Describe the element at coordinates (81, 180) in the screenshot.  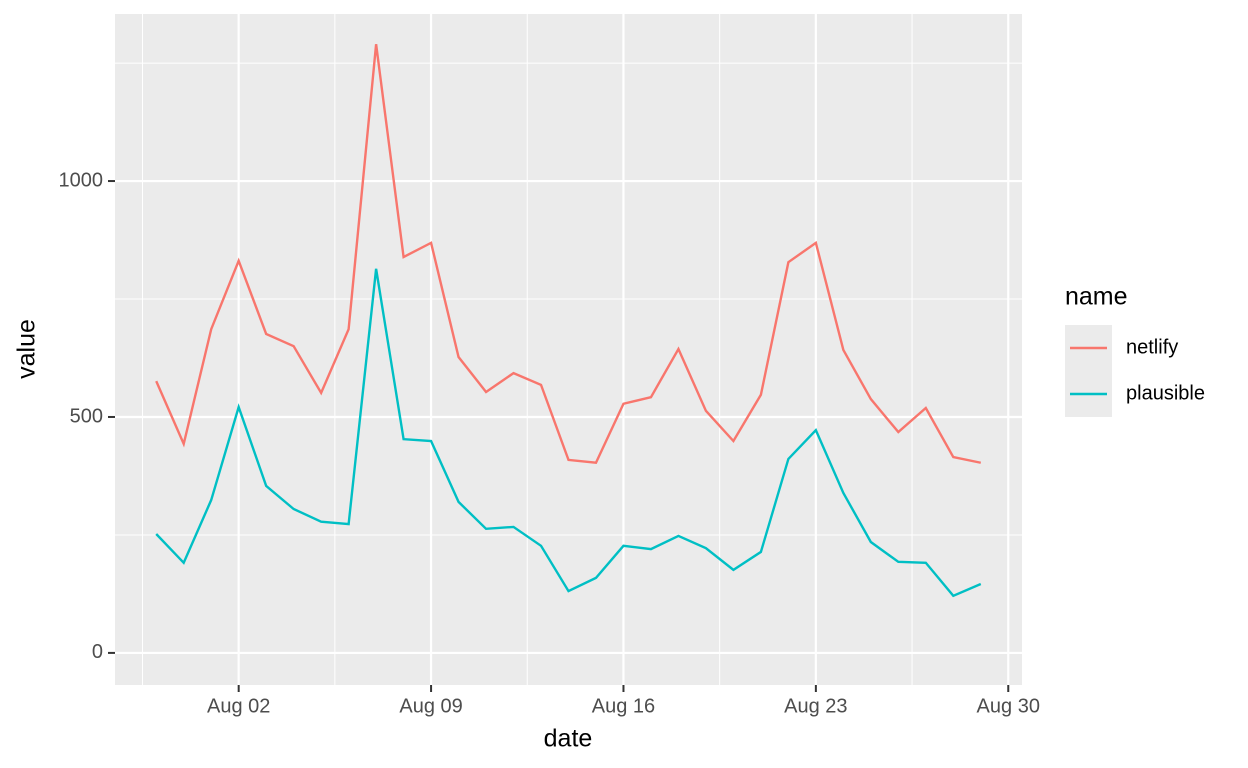
I see `y-tick-label: 1000` at that location.